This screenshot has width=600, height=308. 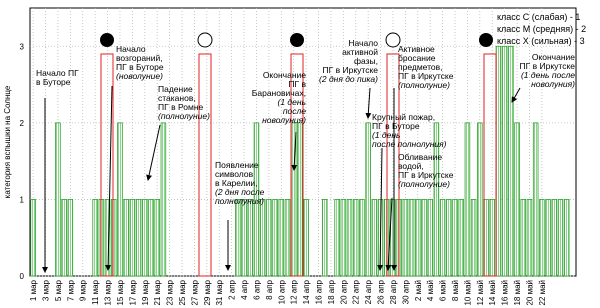 What do you see at coordinates (430, 290) in the screenshot?
I see `x-tick-label: 4 май` at bounding box center [430, 290].